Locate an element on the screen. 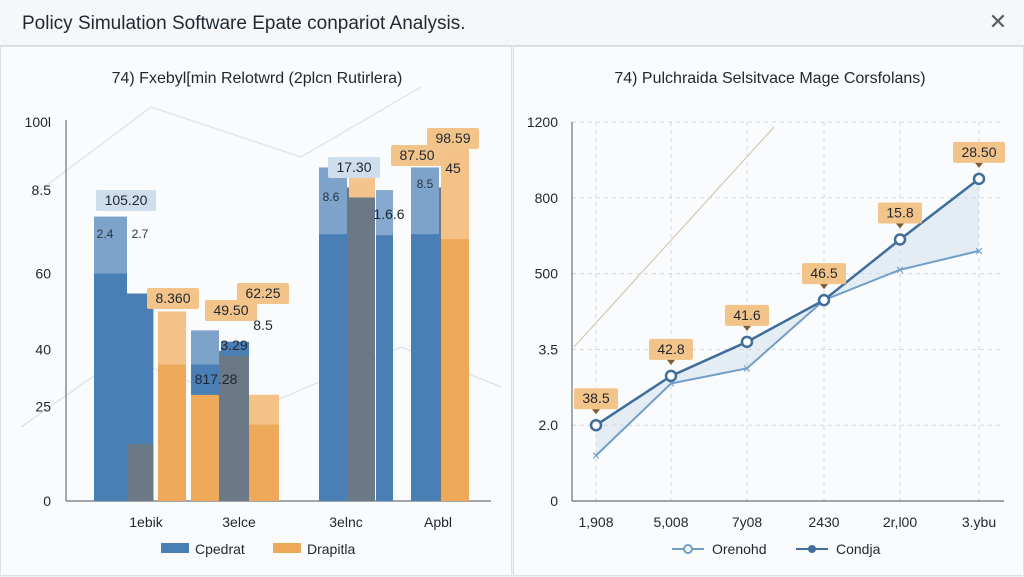 The width and height of the screenshot is (1024, 577). x-tick-label: 3elce is located at coordinates (239, 522).